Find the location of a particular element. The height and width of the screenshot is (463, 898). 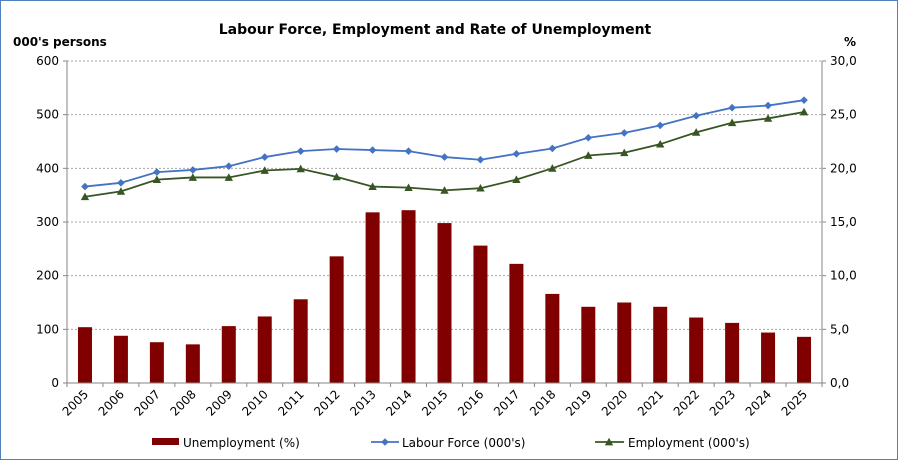

x-tick-label: 2024 is located at coordinates (758, 402).